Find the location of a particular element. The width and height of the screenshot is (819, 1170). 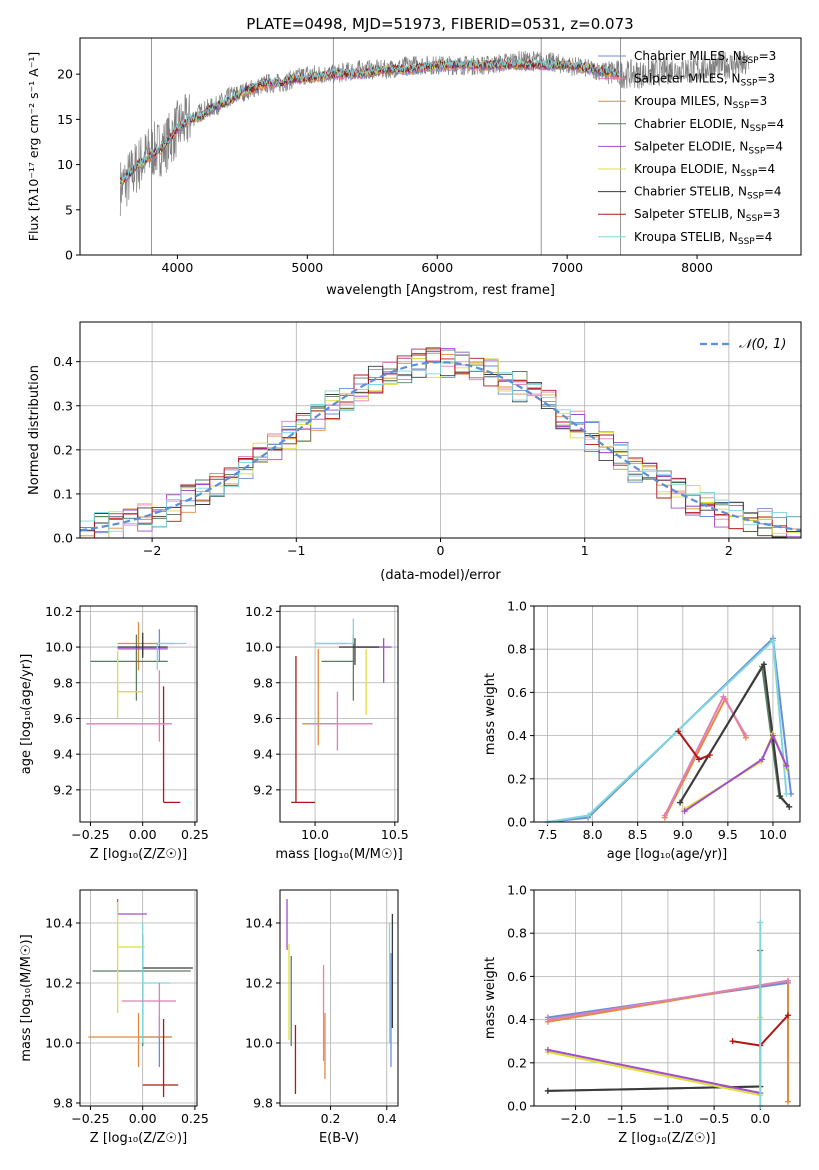

x-tick-label: 5000 is located at coordinates (307, 267).